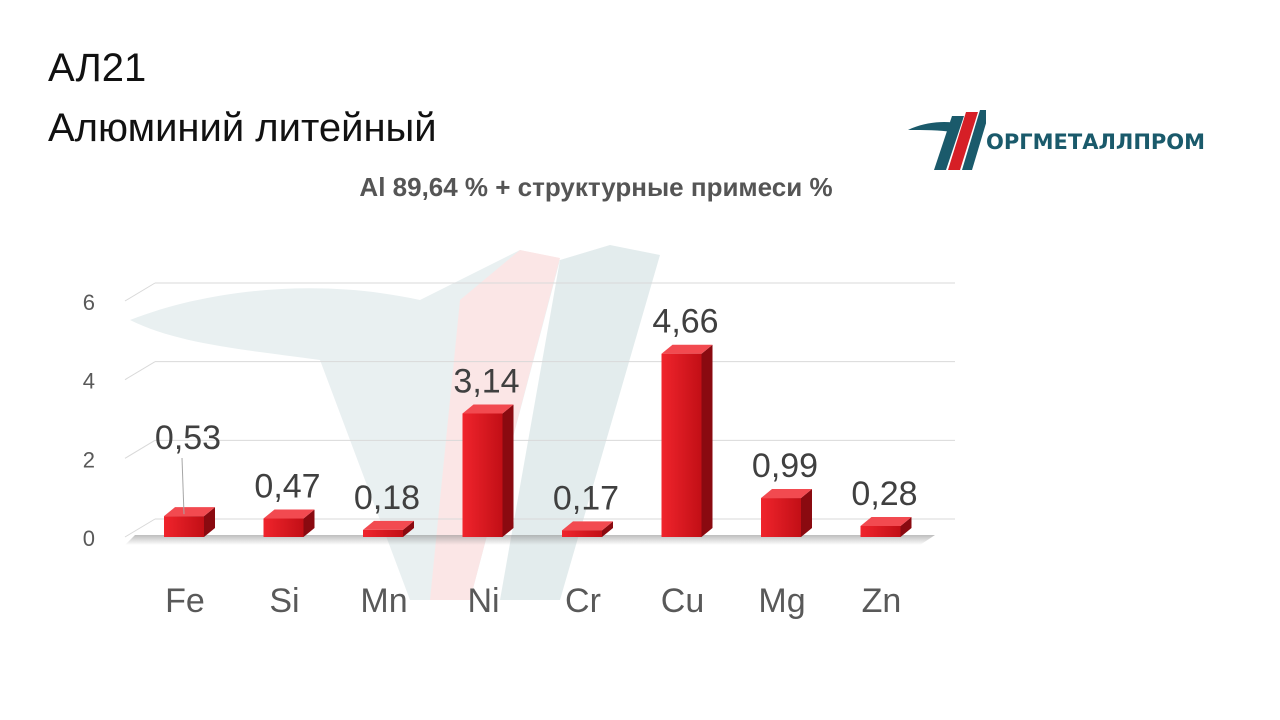 The width and height of the screenshot is (1280, 720). What do you see at coordinates (583, 601) in the screenshot?
I see `x-tick-label: Cr` at bounding box center [583, 601].